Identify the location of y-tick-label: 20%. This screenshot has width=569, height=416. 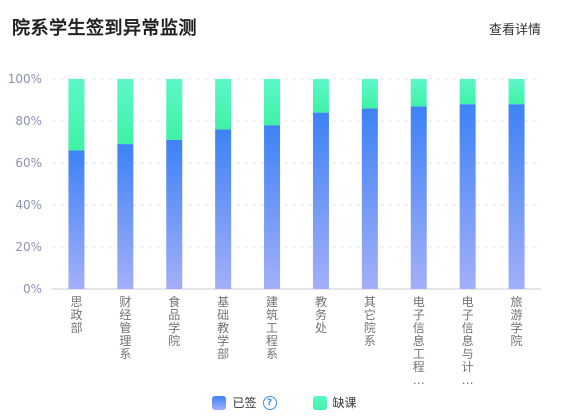
(28, 247).